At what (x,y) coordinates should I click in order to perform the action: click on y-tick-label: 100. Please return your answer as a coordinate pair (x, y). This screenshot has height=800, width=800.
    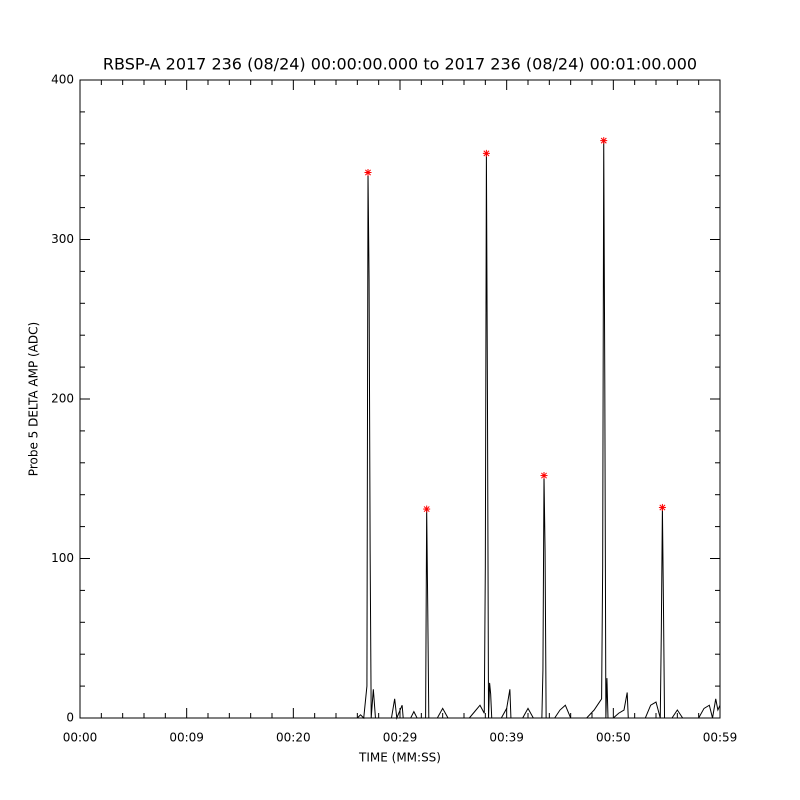
    Looking at the image, I should click on (62, 558).